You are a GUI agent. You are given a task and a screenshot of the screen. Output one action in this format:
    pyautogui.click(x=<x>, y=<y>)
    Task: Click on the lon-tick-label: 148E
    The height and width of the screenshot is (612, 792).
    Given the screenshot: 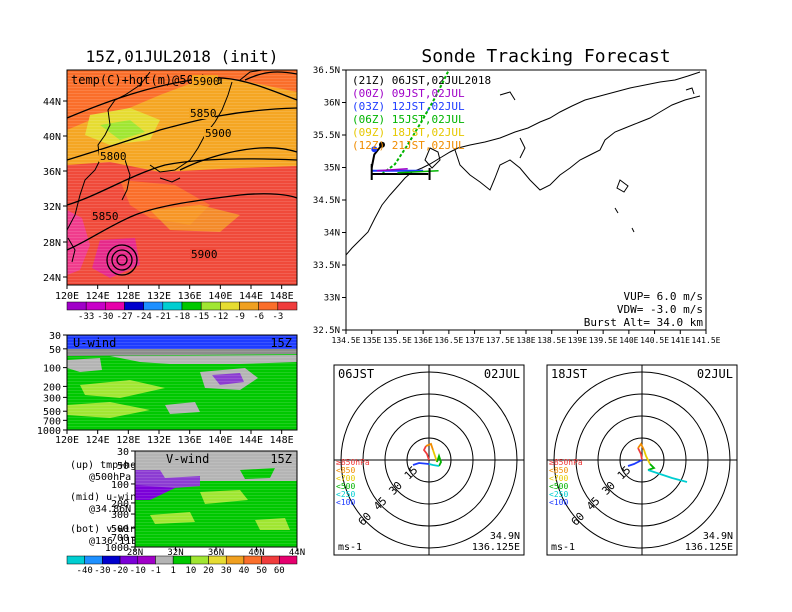 What is the action you would take?
    pyautogui.click(x=282, y=296)
    